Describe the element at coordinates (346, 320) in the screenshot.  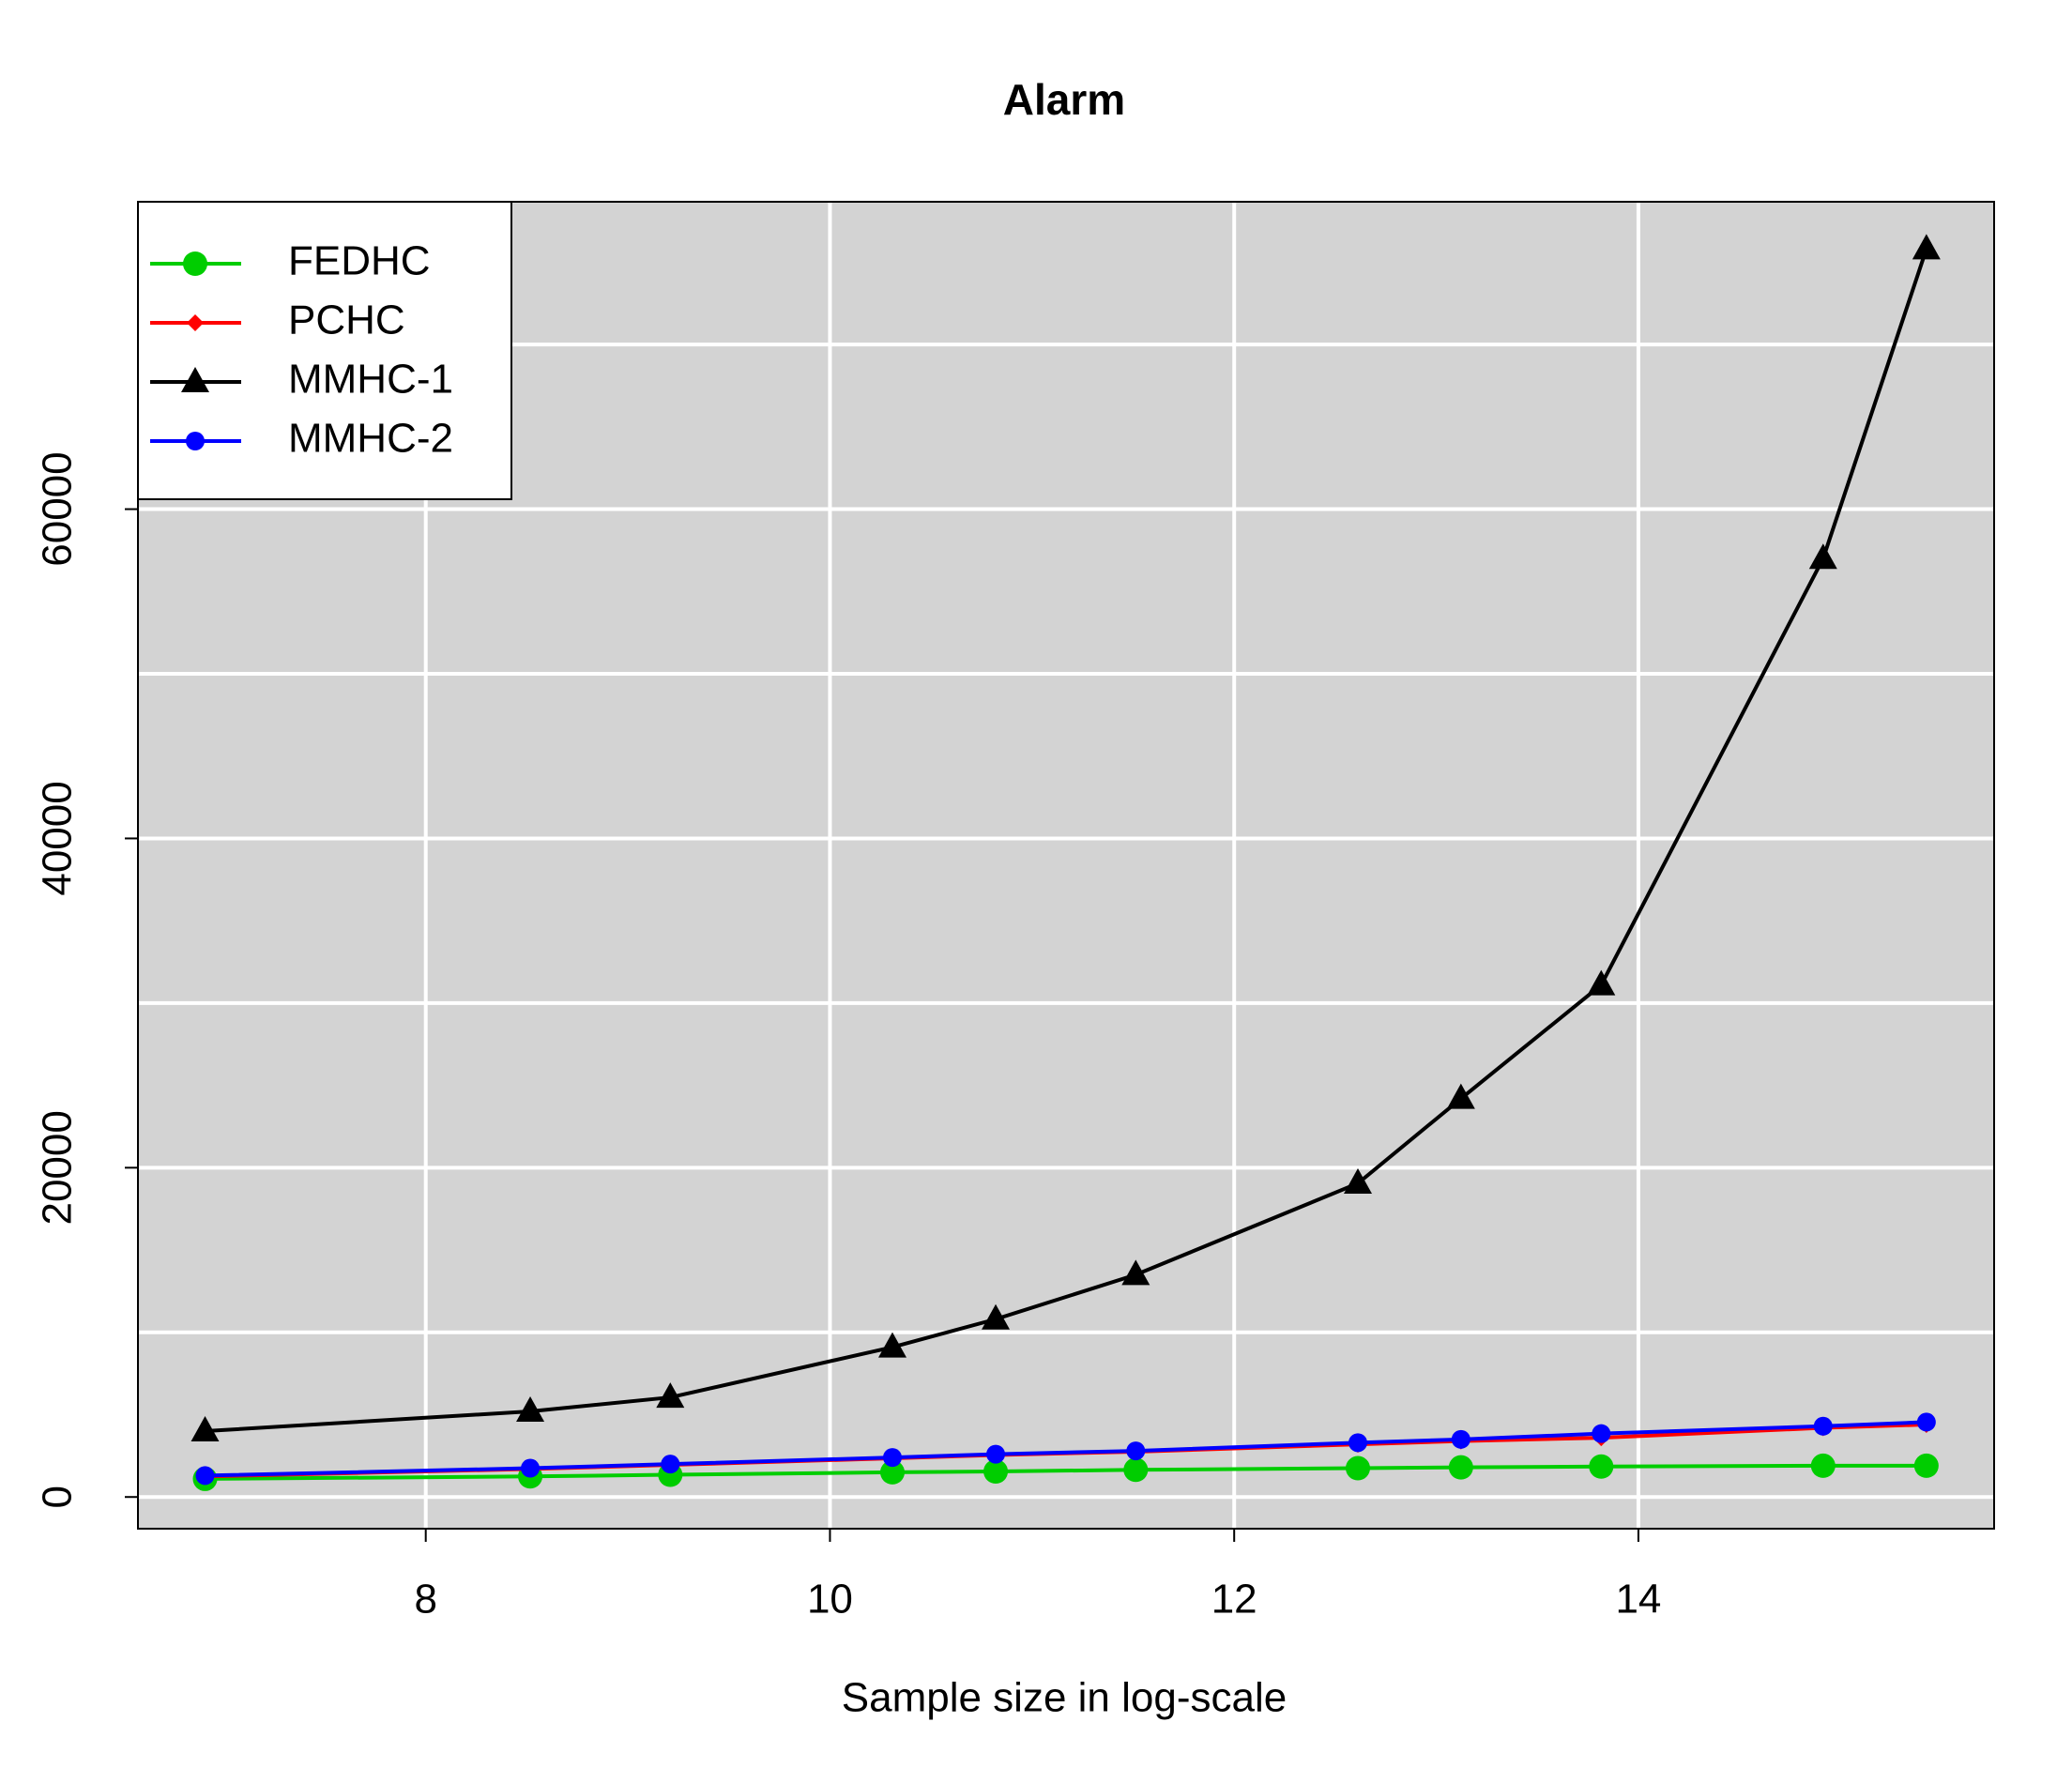
I see `legend-label: PCHC` at that location.